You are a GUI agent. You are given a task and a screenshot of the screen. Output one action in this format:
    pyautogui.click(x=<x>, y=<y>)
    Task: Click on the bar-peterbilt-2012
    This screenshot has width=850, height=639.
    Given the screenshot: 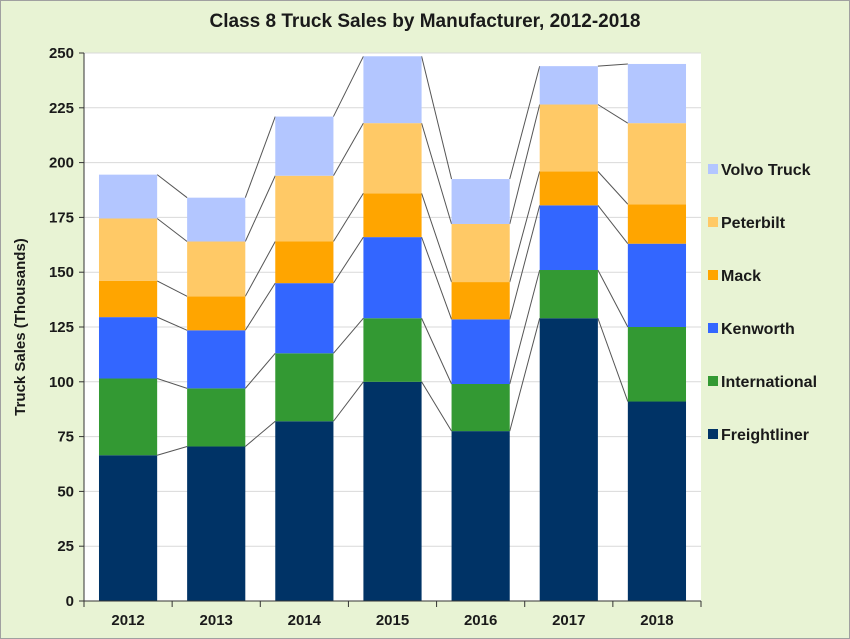 What is the action you would take?
    pyautogui.click(x=128, y=249)
    